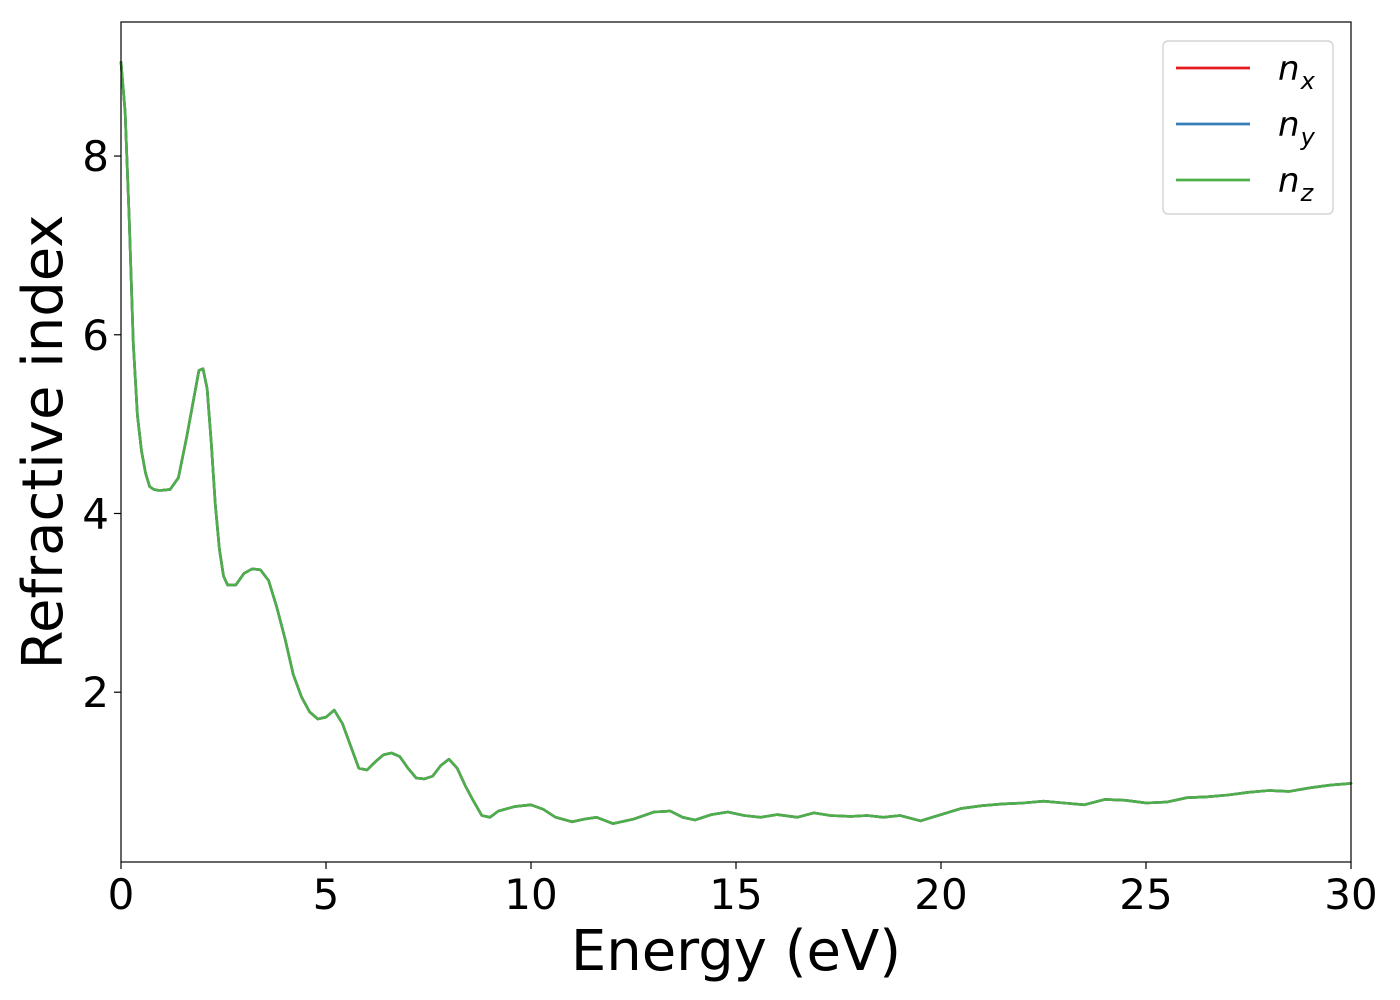 This screenshot has height=1000, width=1400. I want to click on legend-label-z: nz, so click(1296, 184).